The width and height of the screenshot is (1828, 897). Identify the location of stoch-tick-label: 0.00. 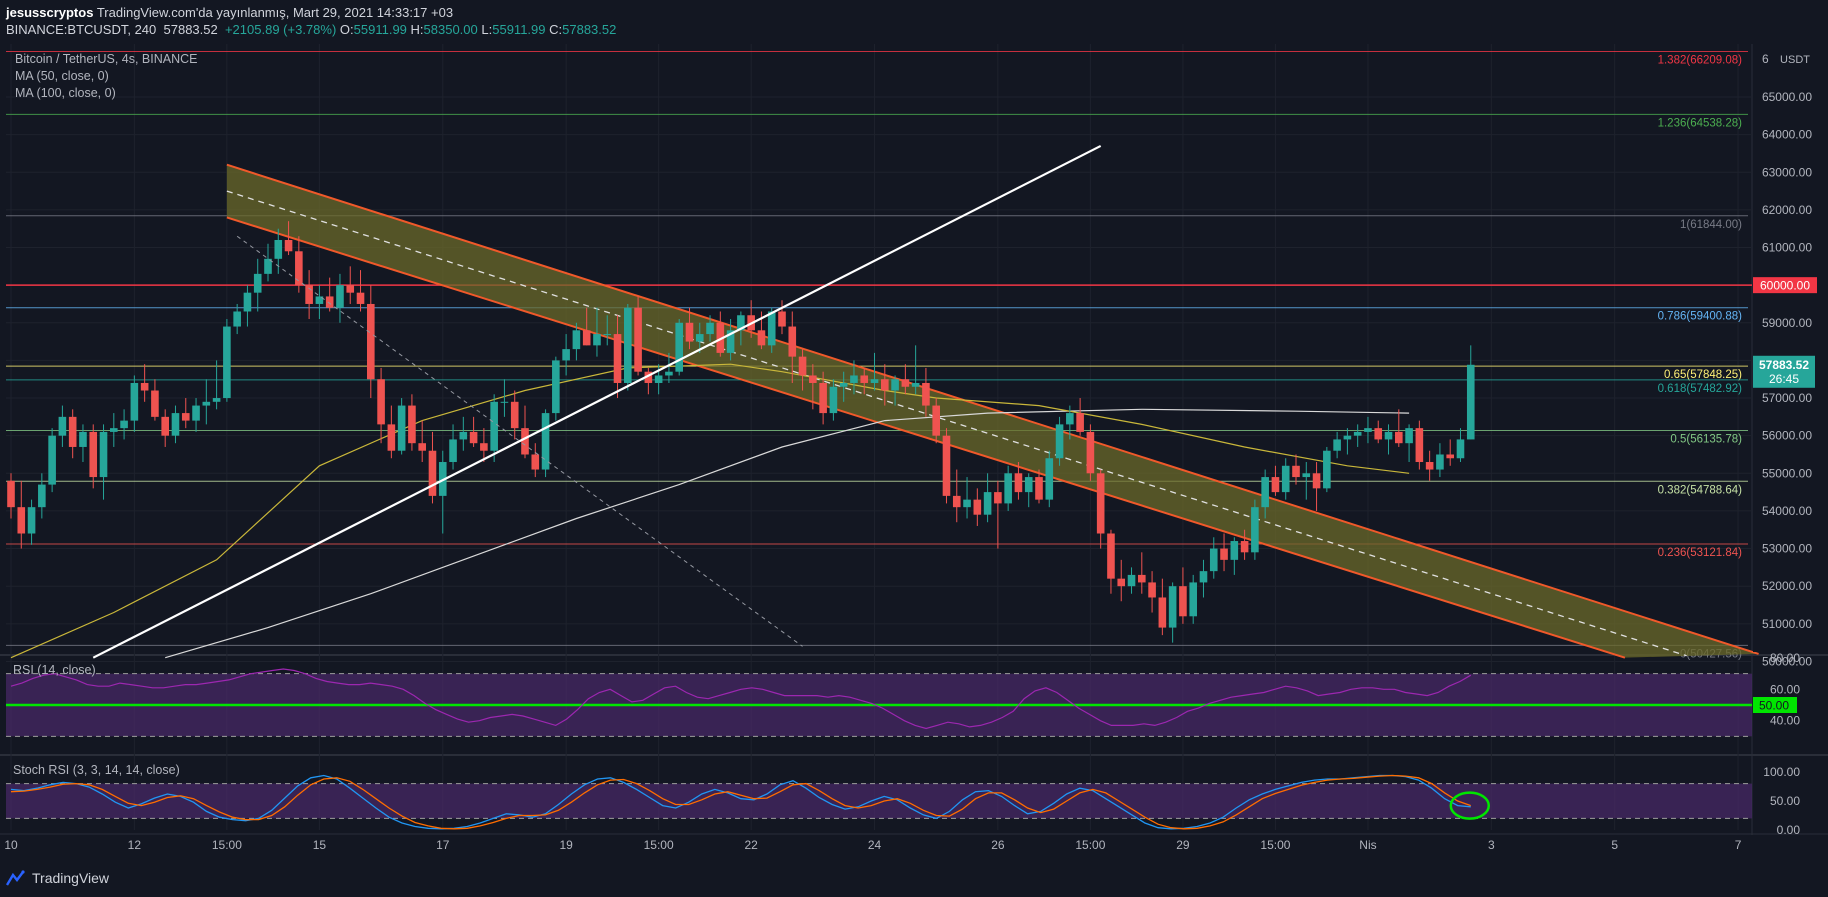
(1789, 830).